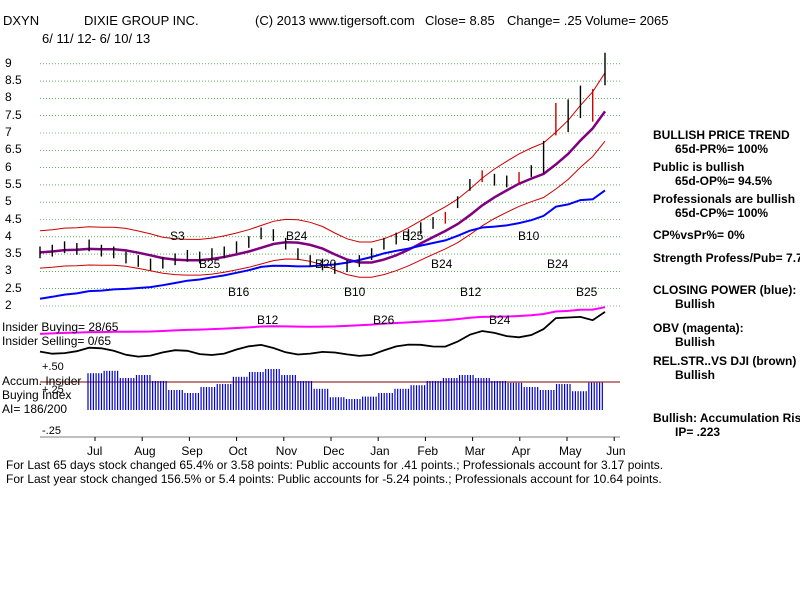  I want to click on side-panel-entry: REL.STR..VS DJI (brown) Bullish, so click(724, 368).